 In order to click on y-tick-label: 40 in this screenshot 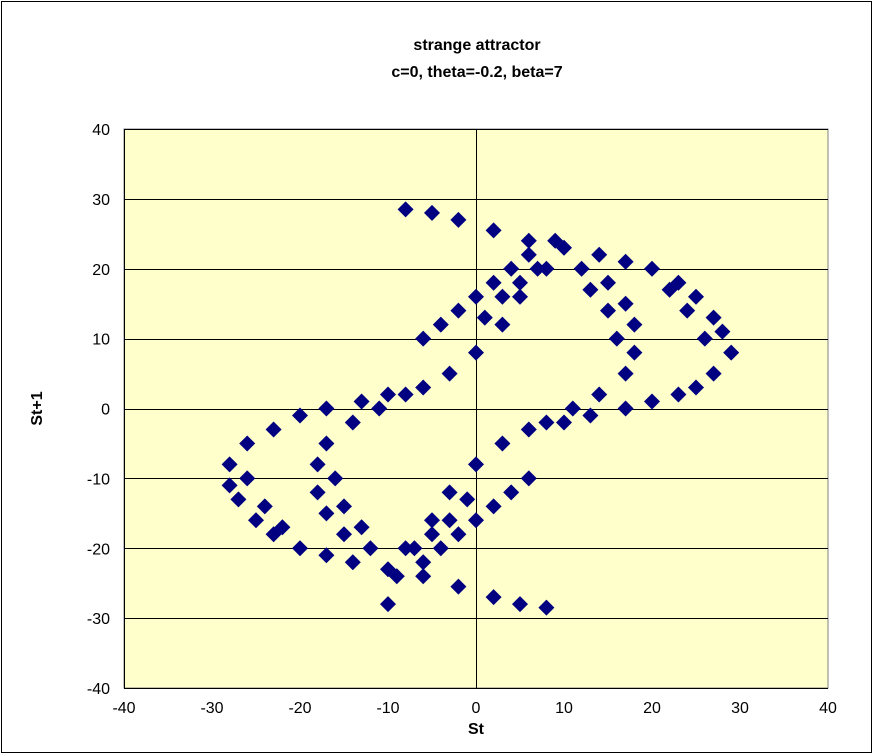, I will do `click(101, 130)`.